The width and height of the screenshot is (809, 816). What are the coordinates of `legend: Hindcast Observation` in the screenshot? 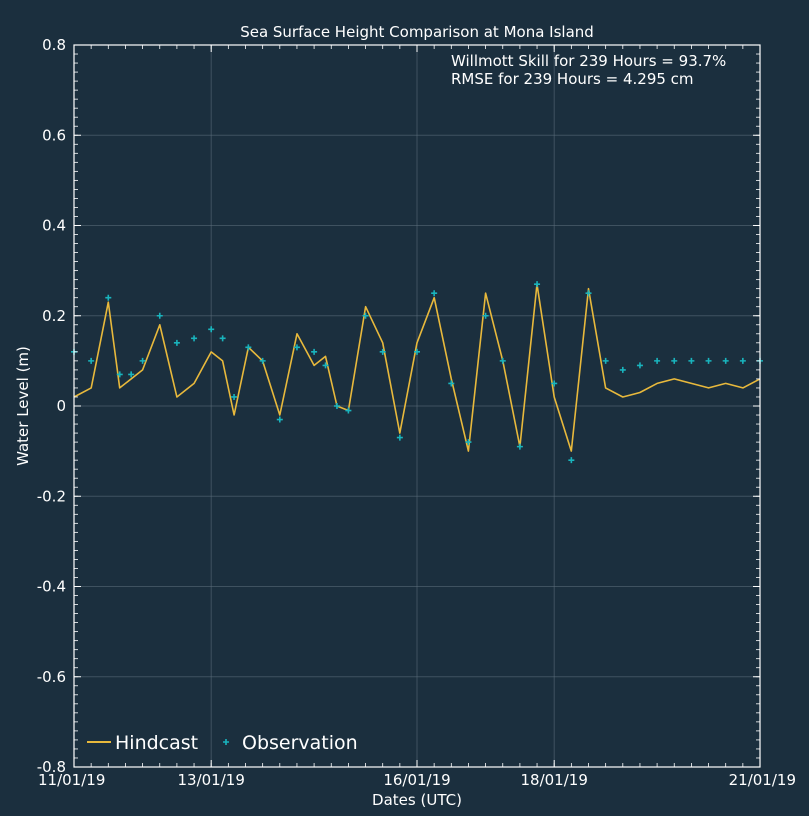 It's located at (222, 743).